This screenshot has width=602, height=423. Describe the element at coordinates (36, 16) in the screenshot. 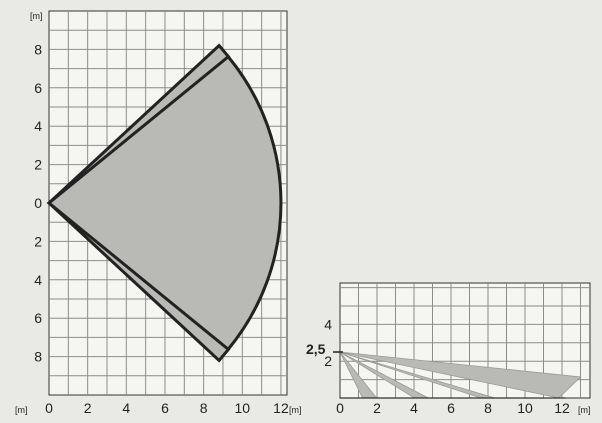

I see `top-view-y-unit: [m]` at that location.